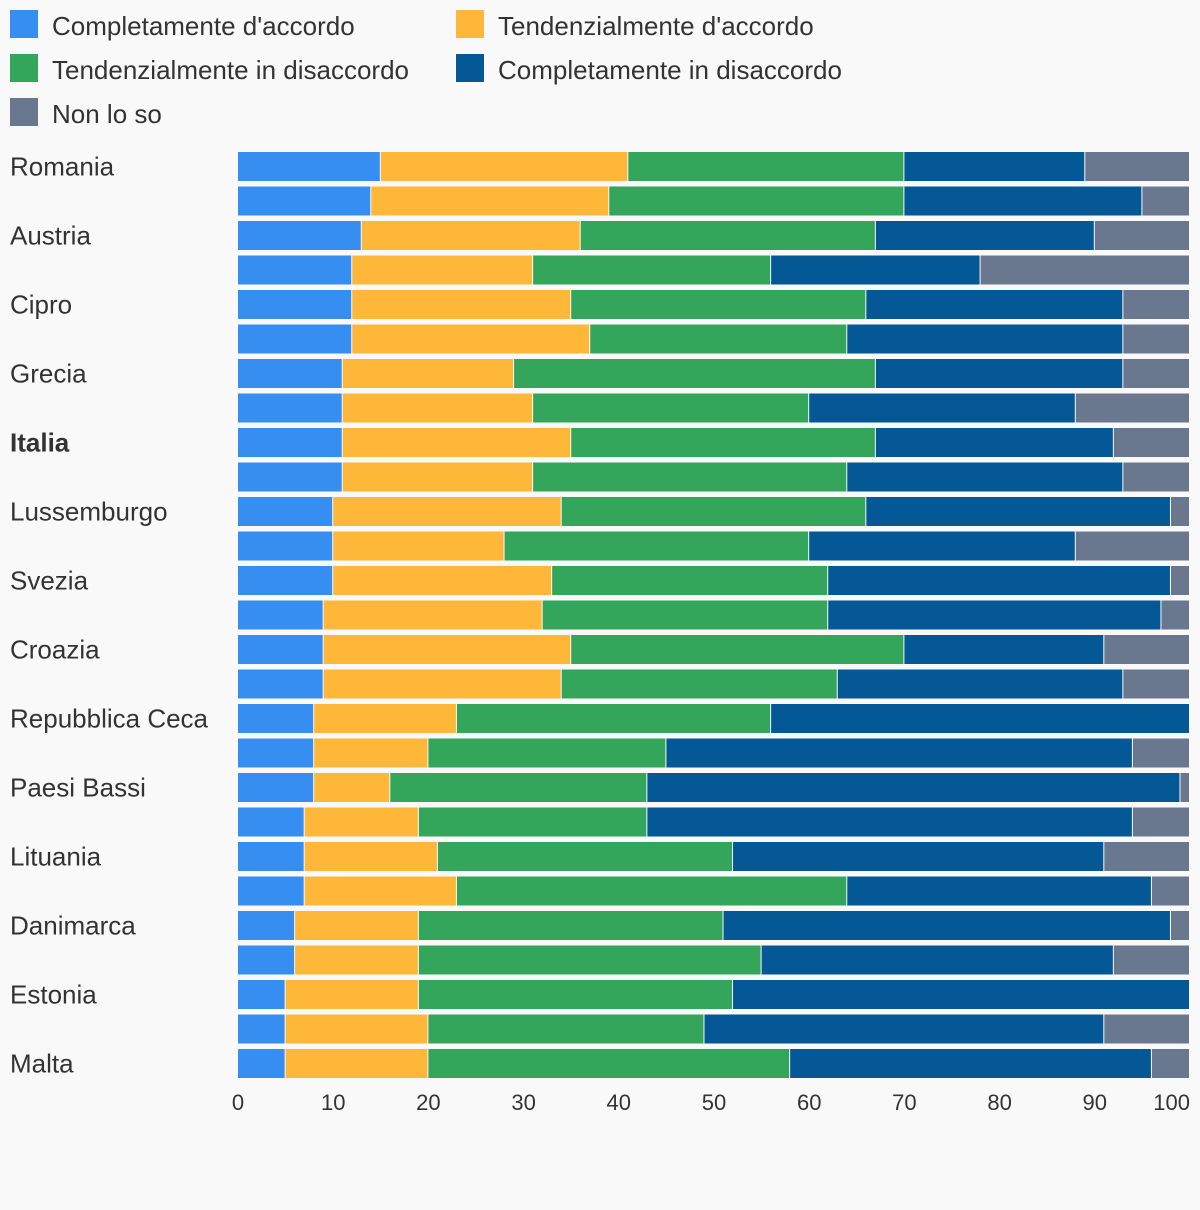 This screenshot has height=1210, width=1200. What do you see at coordinates (1132, 408) in the screenshot?
I see `bar-row-7-non-lo-so` at bounding box center [1132, 408].